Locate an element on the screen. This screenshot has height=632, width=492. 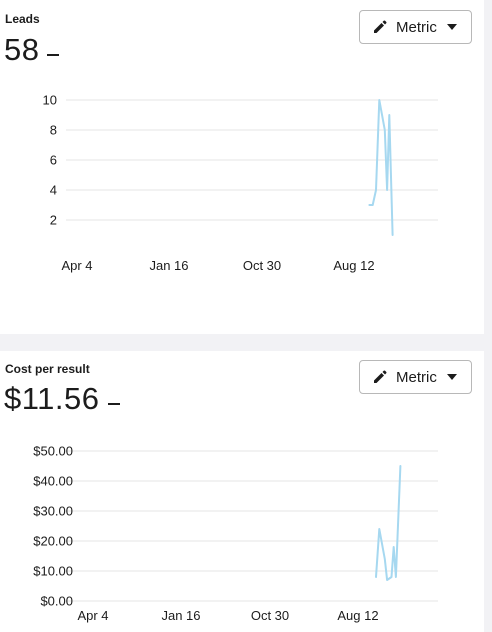
metric-value-row: $11.56 is located at coordinates (62, 399).